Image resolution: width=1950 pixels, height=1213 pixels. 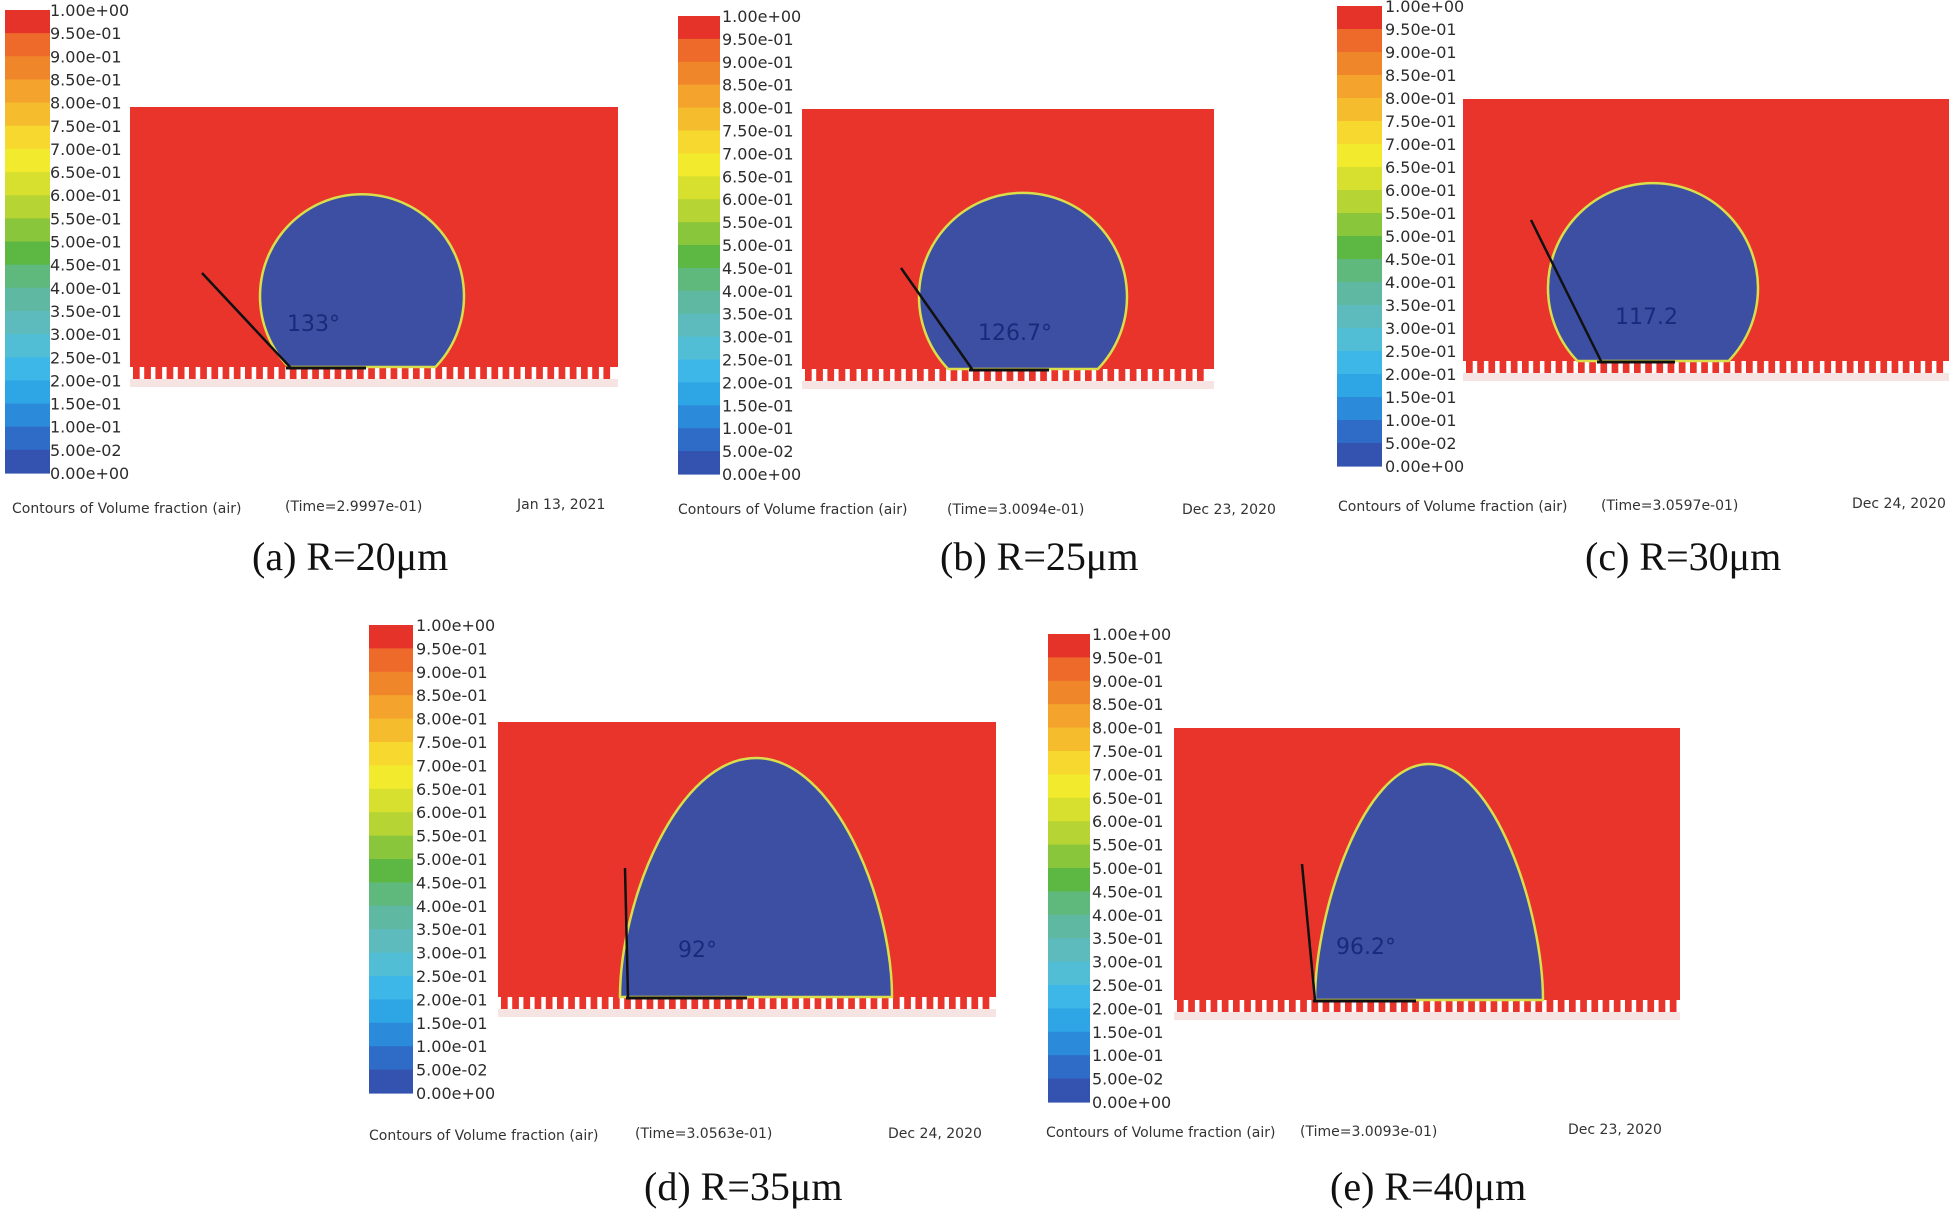 What do you see at coordinates (455, 1093) in the screenshot?
I see `colorbar-tick-label: 0.00e+00` at bounding box center [455, 1093].